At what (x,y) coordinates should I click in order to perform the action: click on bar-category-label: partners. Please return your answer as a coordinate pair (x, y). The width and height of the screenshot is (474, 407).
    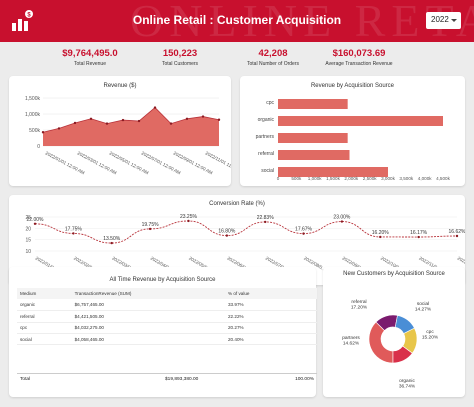
    Looking at the image, I should click on (265, 137).